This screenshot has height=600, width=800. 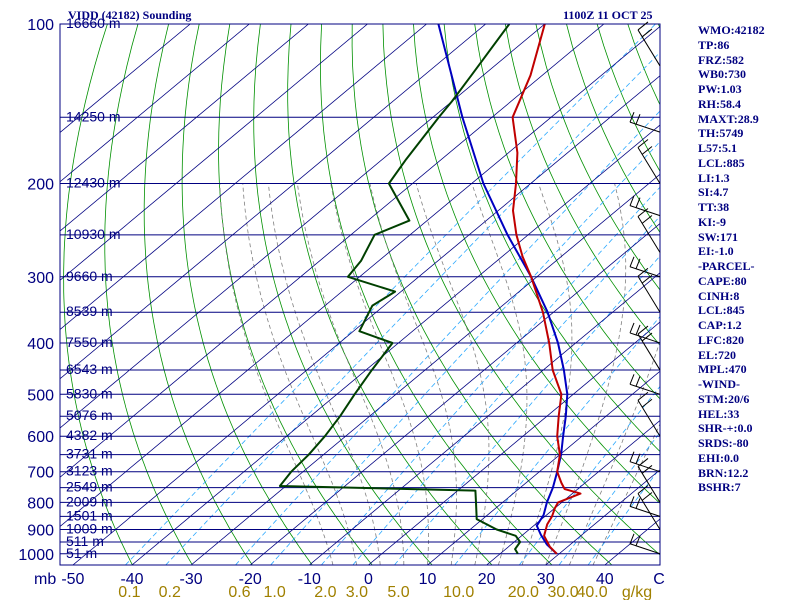 What do you see at coordinates (714, 177) in the screenshot?
I see `index-item: LI:1.3` at bounding box center [714, 177].